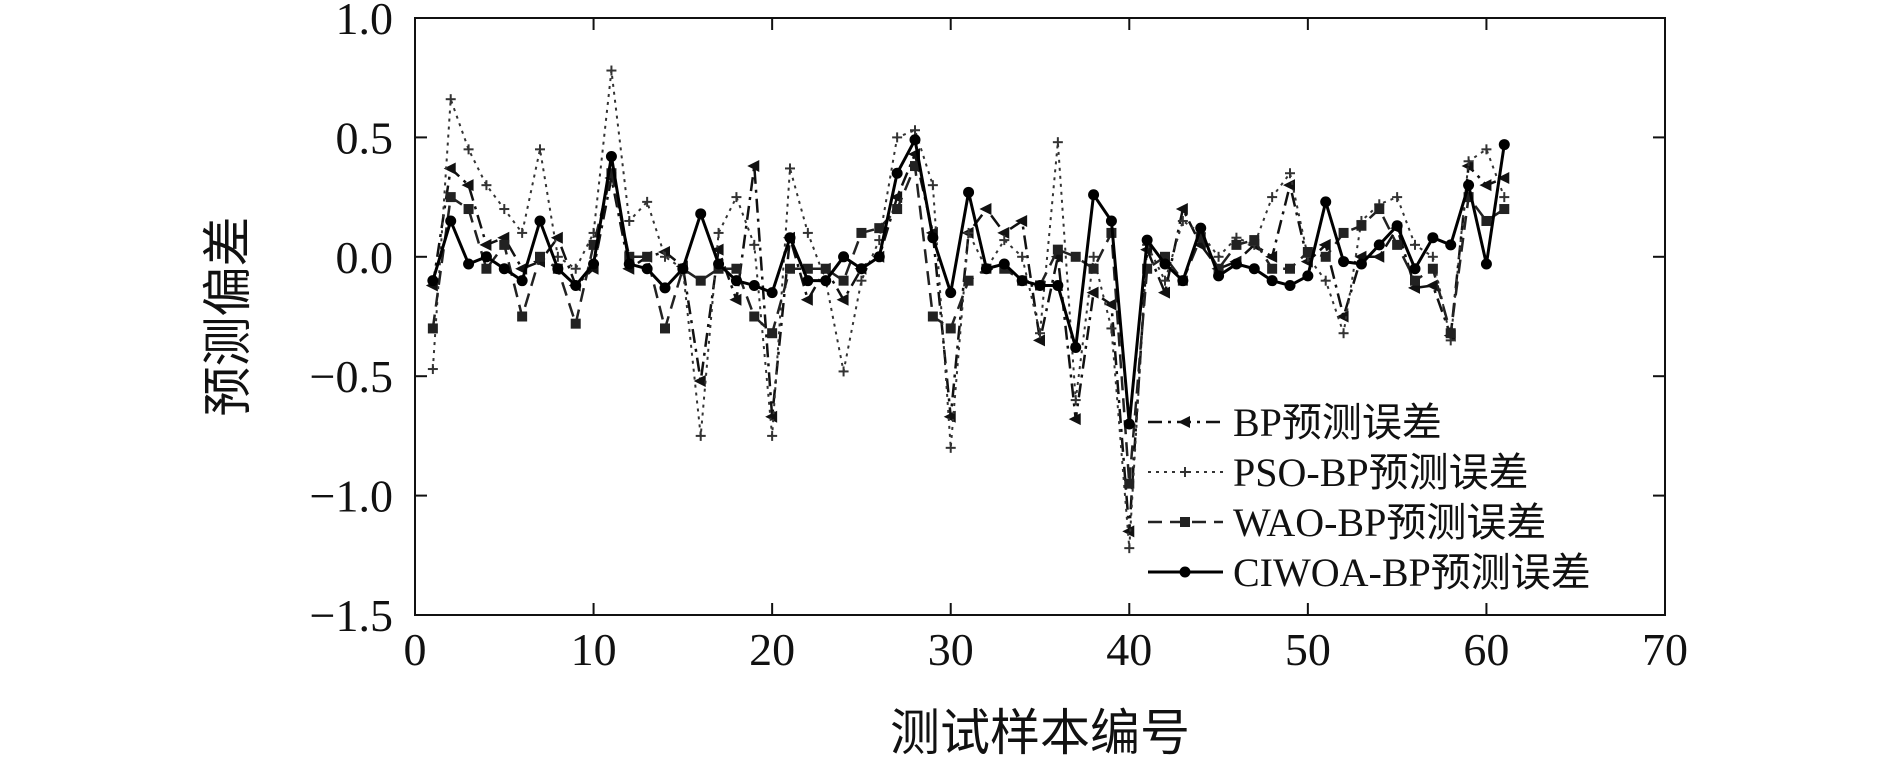 The image size is (1890, 762). What do you see at coordinates (1040, 733) in the screenshot?
I see `x-axis-label: 测试样本编号` at bounding box center [1040, 733].